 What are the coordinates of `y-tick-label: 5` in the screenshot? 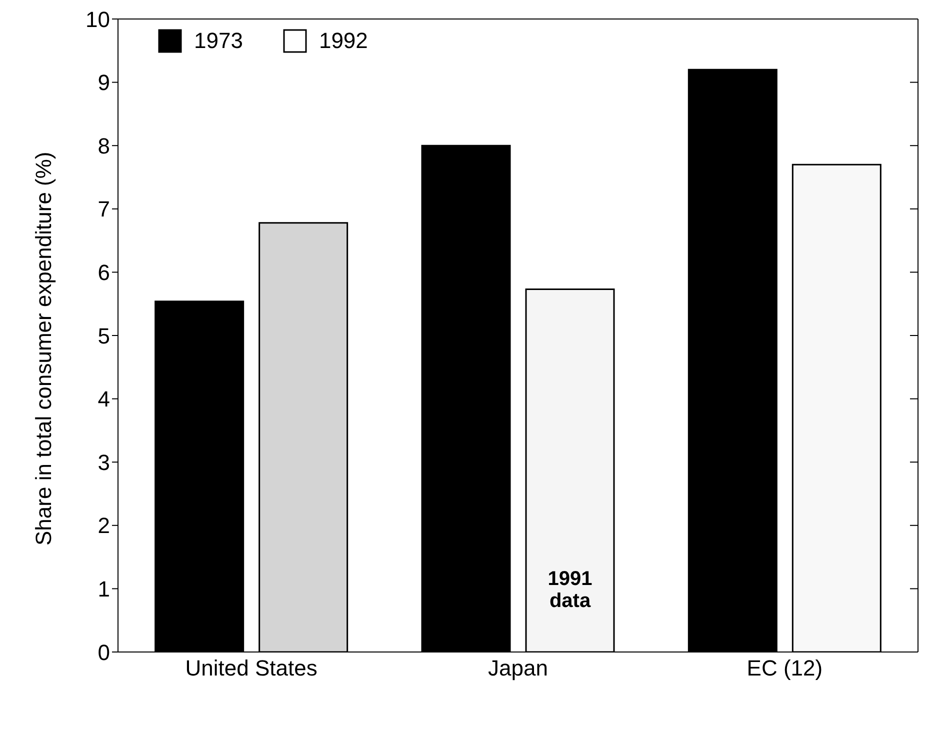 It's located at (104, 335).